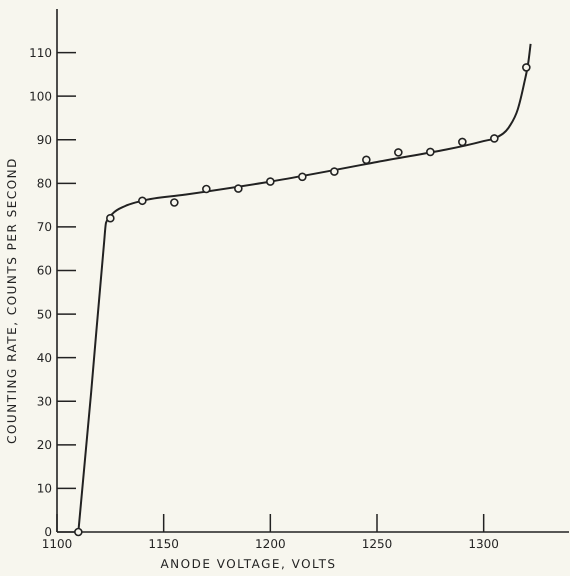 The height and width of the screenshot is (576, 570). Describe the element at coordinates (44, 445) in the screenshot. I see `y-tick-label: 20` at that location.